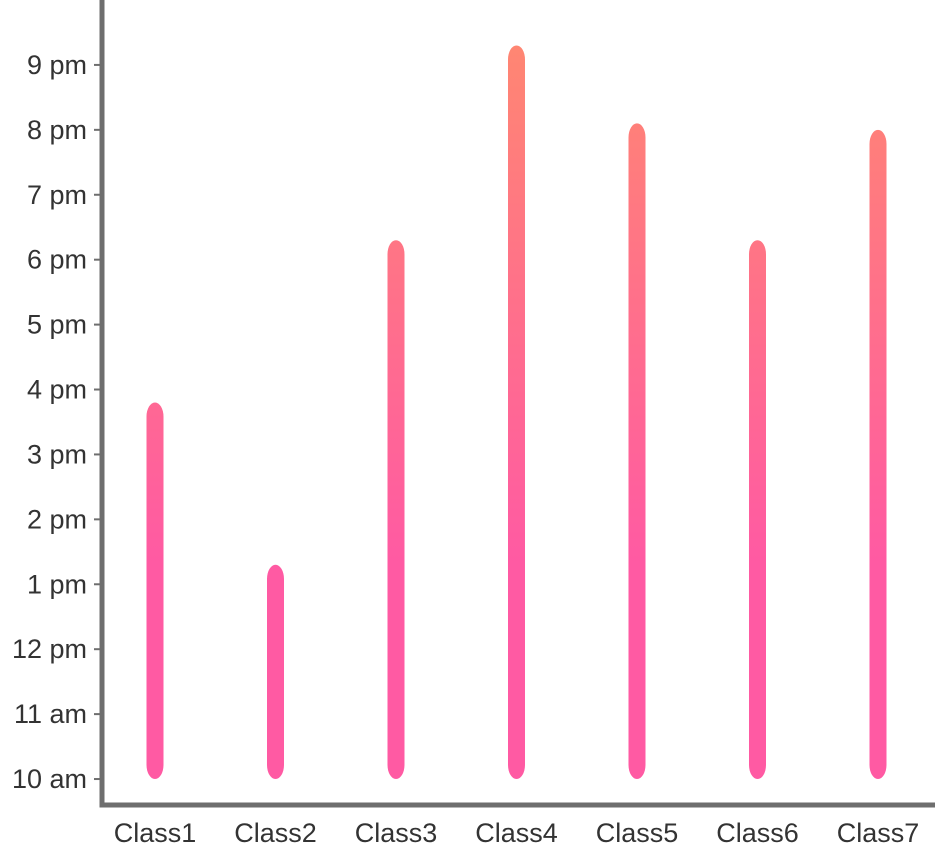 This screenshot has width=935, height=851. What do you see at coordinates (637, 833) in the screenshot?
I see `x-tick-label: Class5` at bounding box center [637, 833].